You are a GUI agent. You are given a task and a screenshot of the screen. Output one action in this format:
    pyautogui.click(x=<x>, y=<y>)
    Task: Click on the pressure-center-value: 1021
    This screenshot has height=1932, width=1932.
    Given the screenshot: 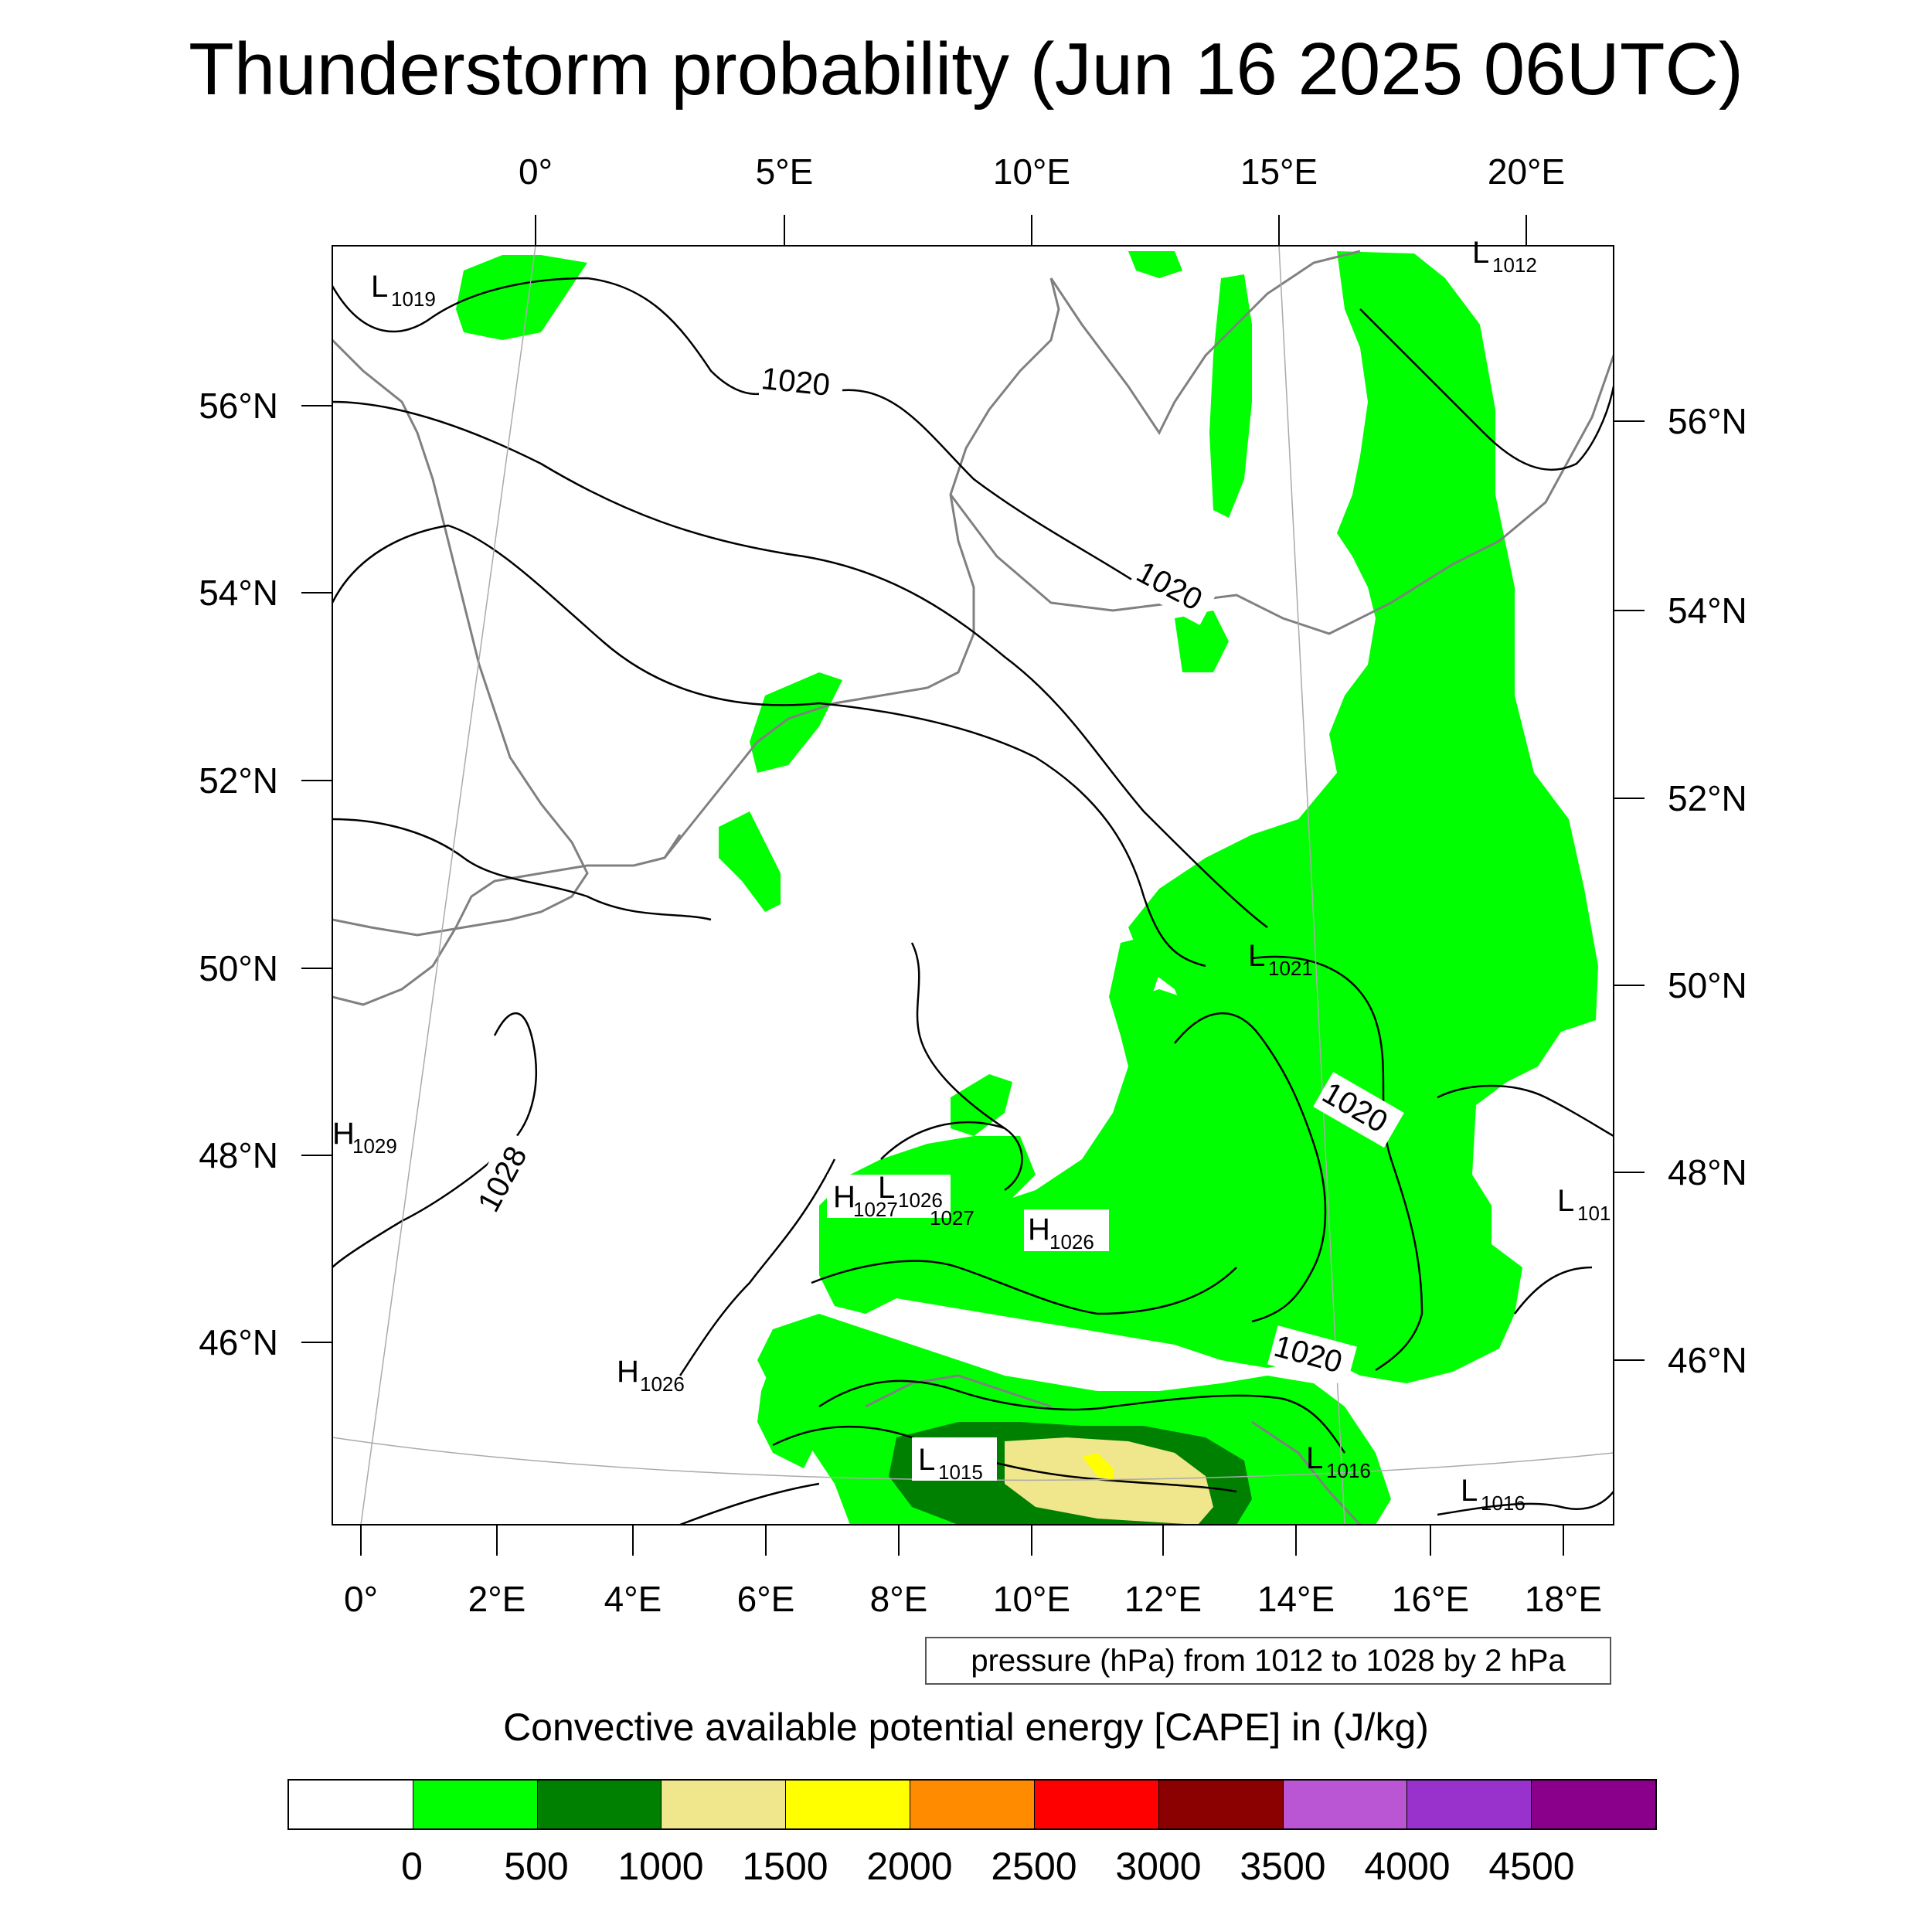 What is the action you would take?
    pyautogui.click(x=1291, y=969)
    